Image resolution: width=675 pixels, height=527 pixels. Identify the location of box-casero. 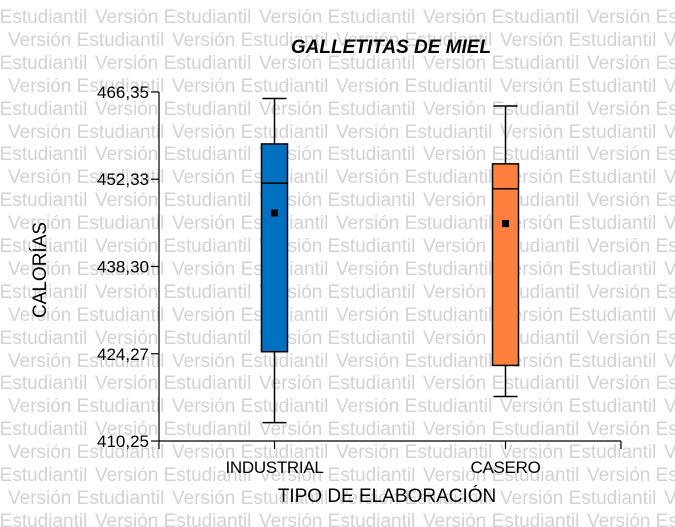
(505, 251).